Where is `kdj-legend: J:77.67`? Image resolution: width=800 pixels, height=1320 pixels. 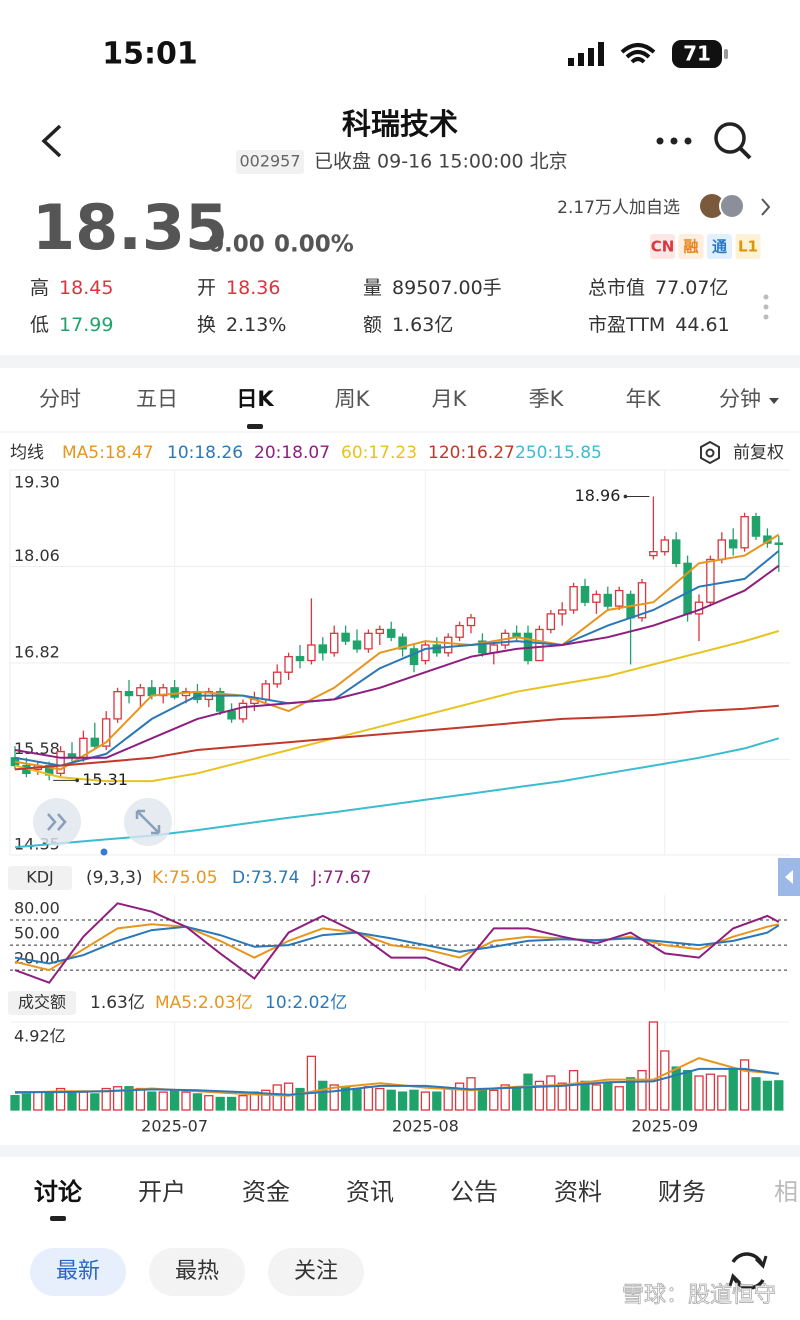
kdj-legend: J:77.67 is located at coordinates (341, 878).